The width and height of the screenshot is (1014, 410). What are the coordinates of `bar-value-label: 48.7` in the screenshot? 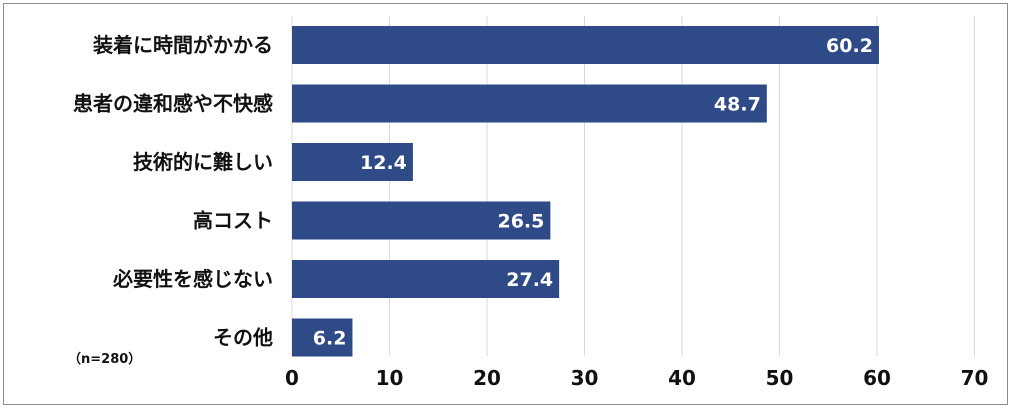 It's located at (737, 105).